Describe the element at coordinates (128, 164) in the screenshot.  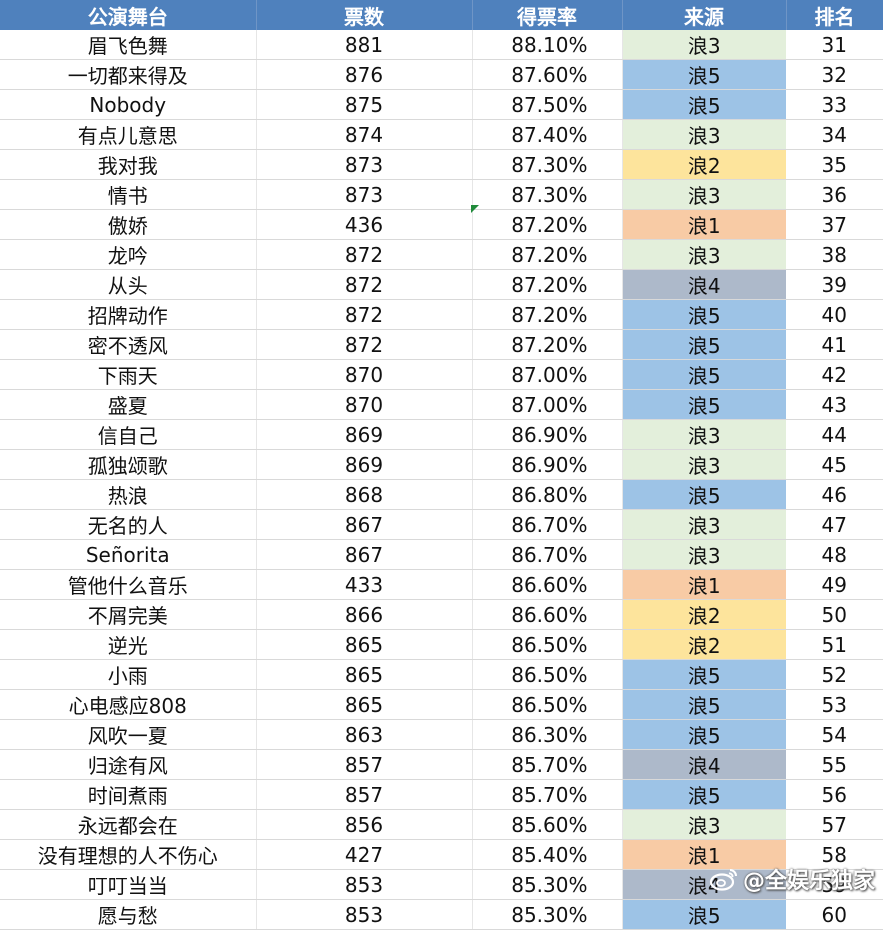
I see `cell-stage: 我对我` at that location.